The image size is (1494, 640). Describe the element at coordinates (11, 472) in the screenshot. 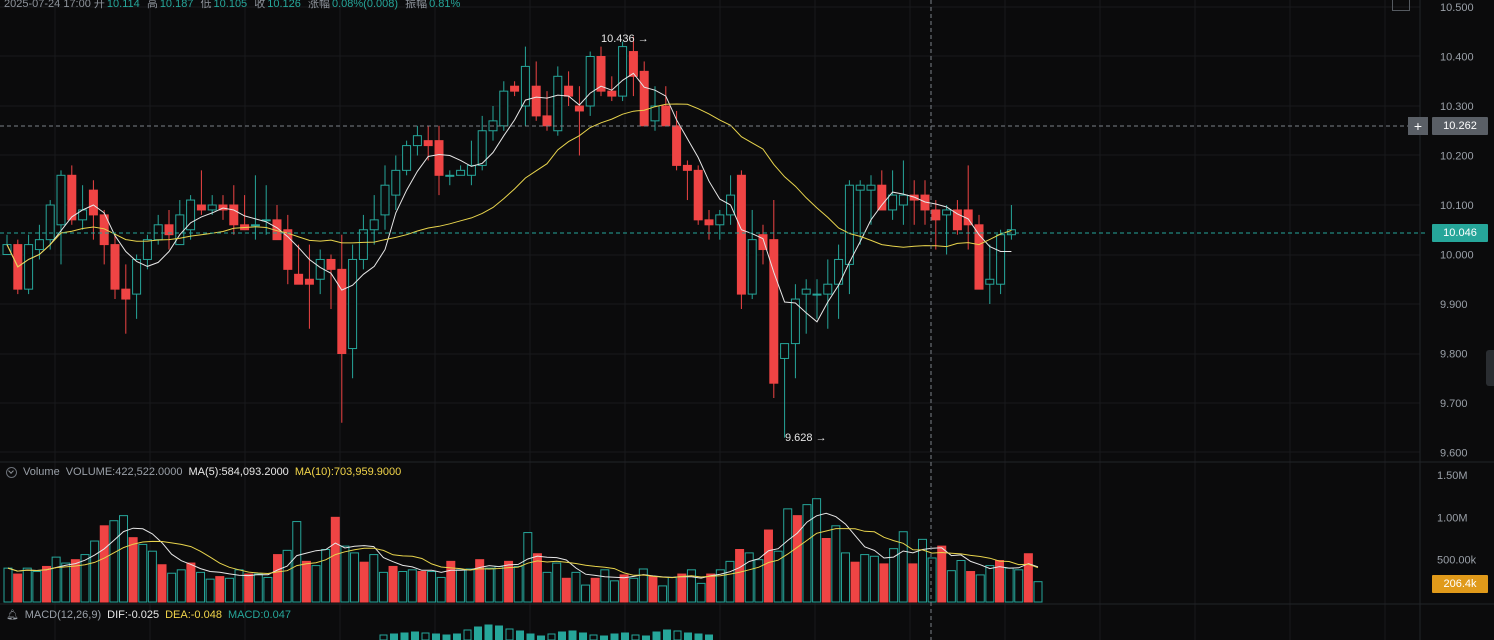

I see `collapse-volume-icon` at that location.